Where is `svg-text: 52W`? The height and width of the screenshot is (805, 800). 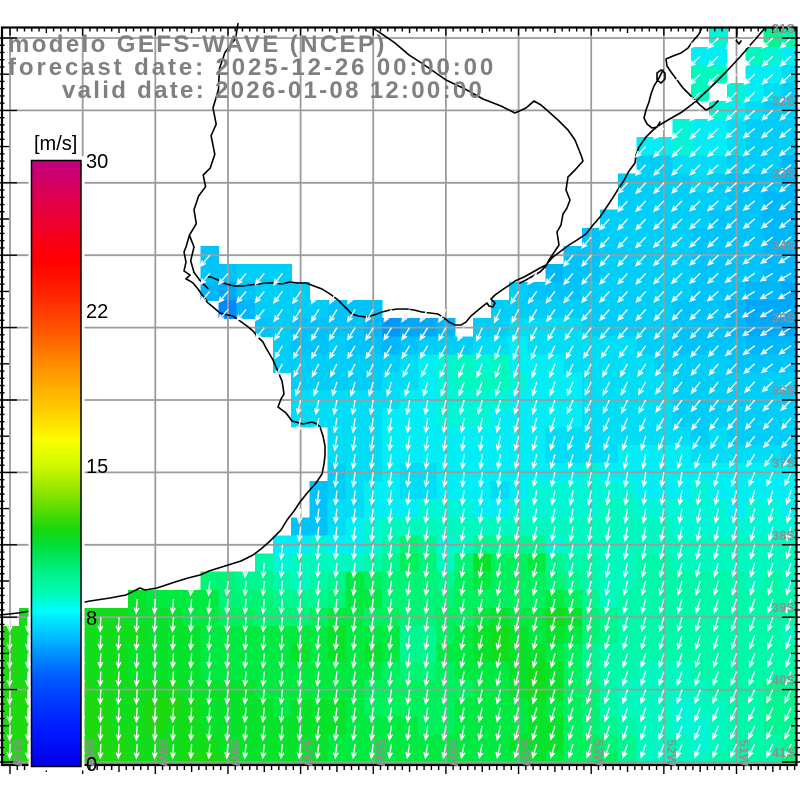 svg-text: 52W is located at coordinates (671, 753).